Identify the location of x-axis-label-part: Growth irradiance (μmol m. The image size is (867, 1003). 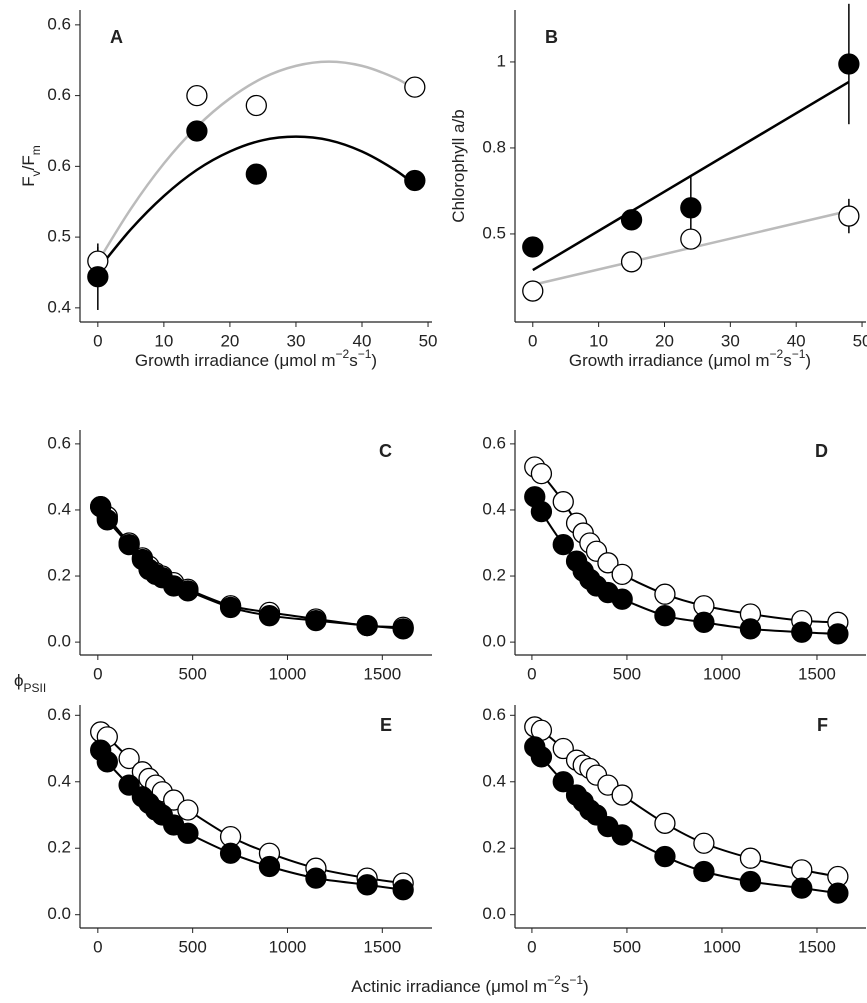
(235, 360).